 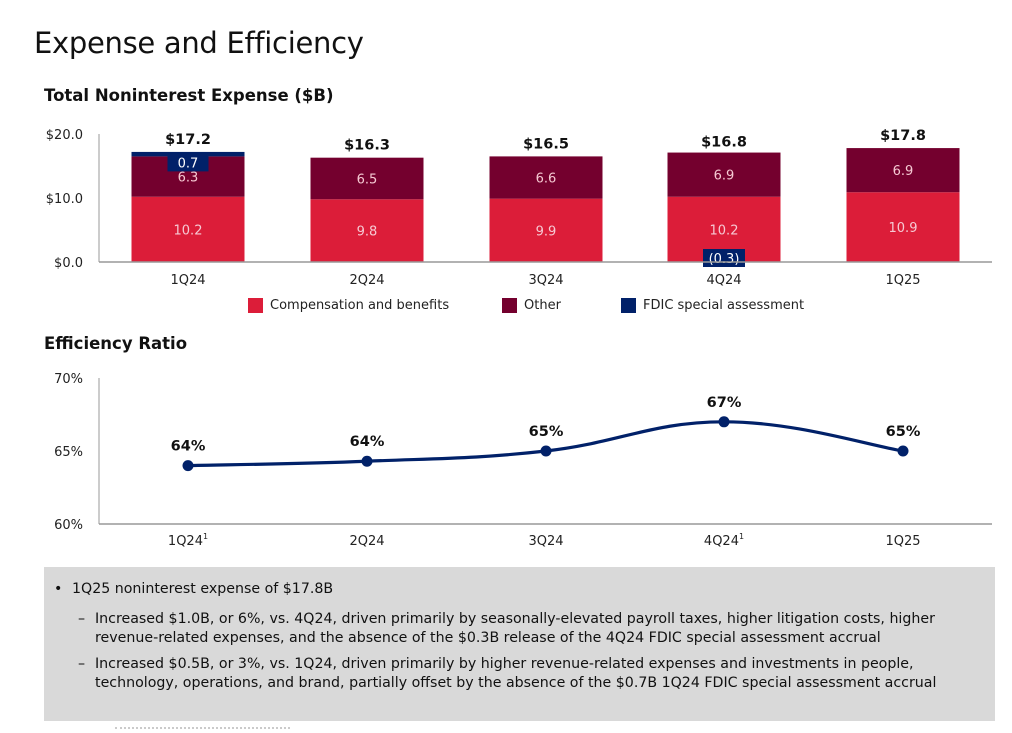 I want to click on y-tick-label: $0.0, so click(x=68, y=263).